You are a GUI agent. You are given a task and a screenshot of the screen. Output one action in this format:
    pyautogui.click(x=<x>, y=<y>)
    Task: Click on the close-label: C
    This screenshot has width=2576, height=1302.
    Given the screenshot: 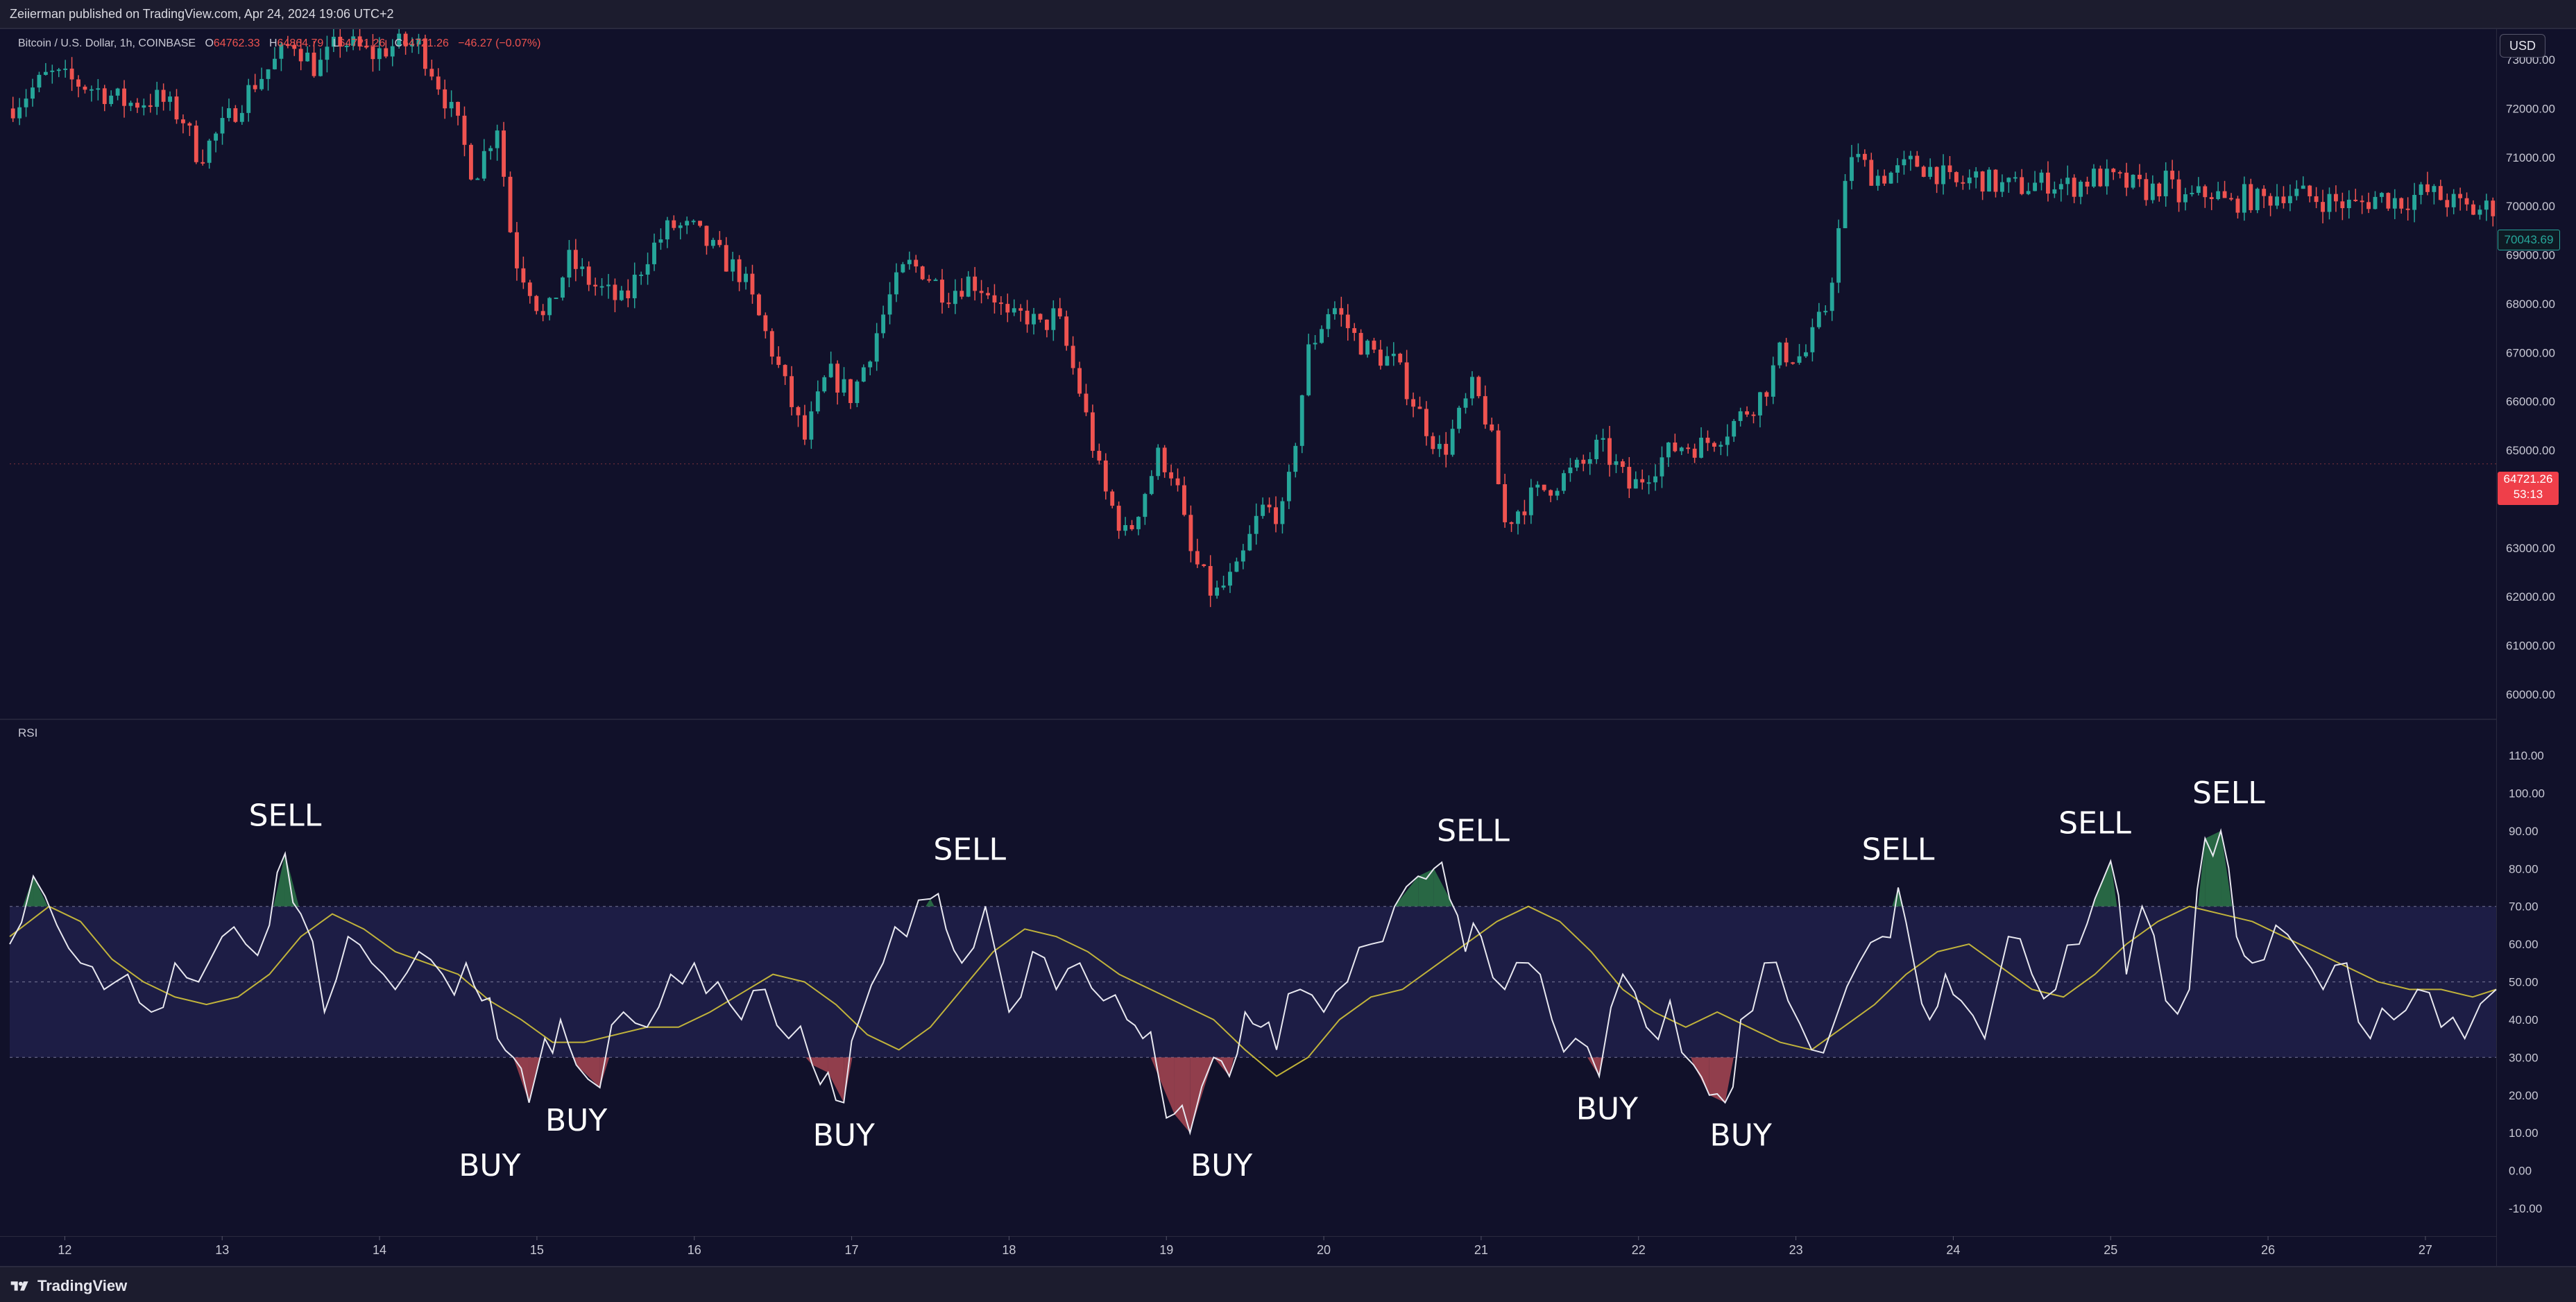 What is the action you would take?
    pyautogui.click(x=398, y=43)
    